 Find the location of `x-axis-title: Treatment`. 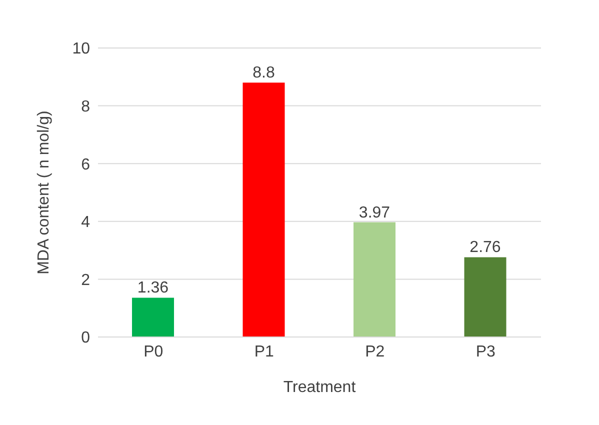

x-axis-title: Treatment is located at coordinates (319, 387).